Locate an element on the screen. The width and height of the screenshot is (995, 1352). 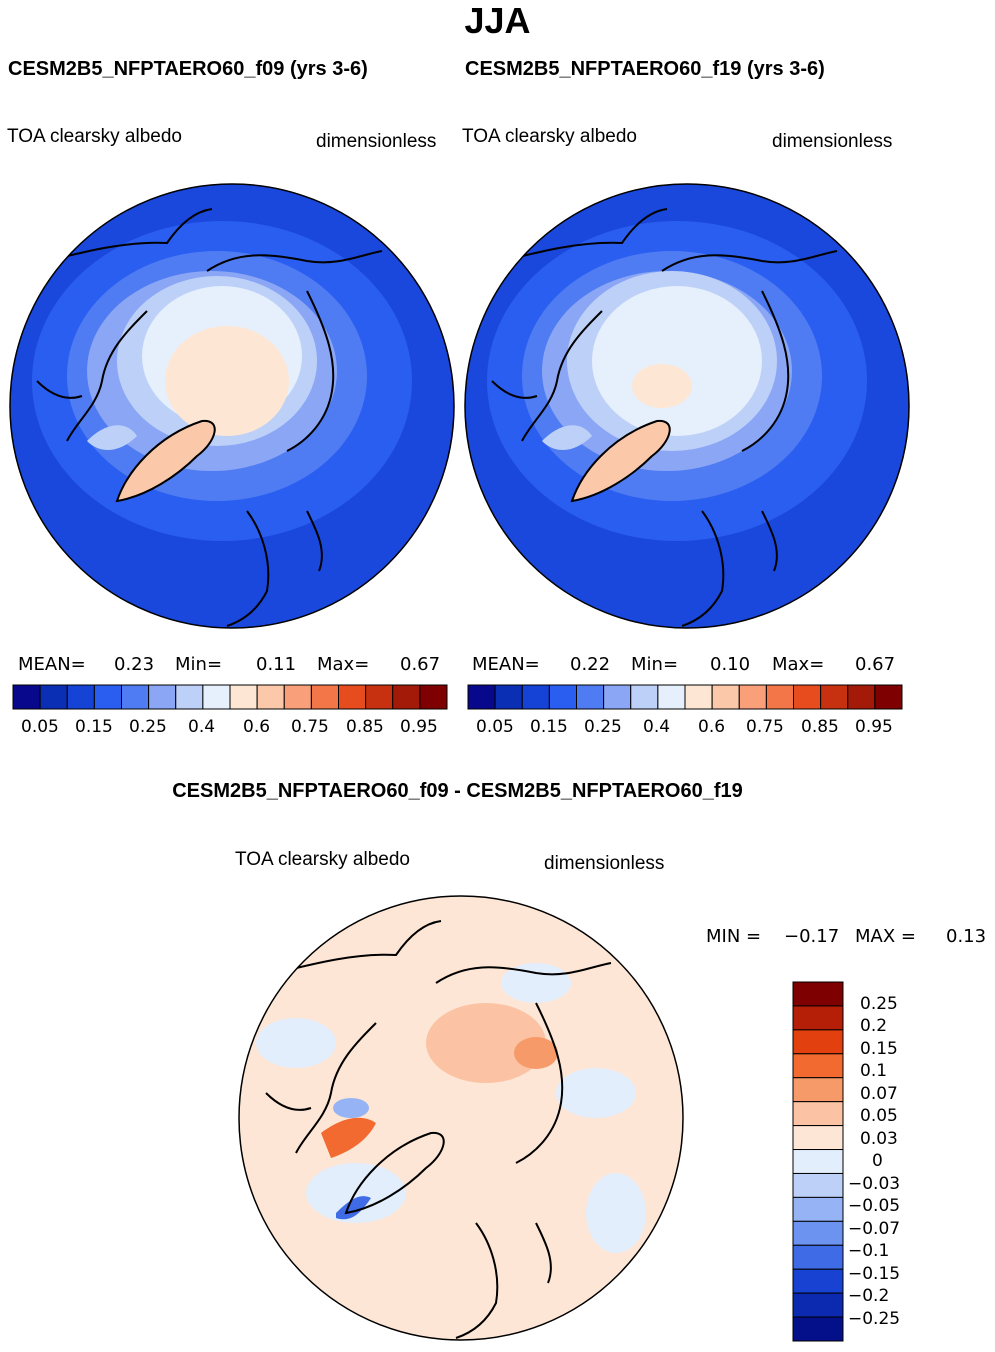
panel2-units: dimensionless is located at coordinates (832, 141).